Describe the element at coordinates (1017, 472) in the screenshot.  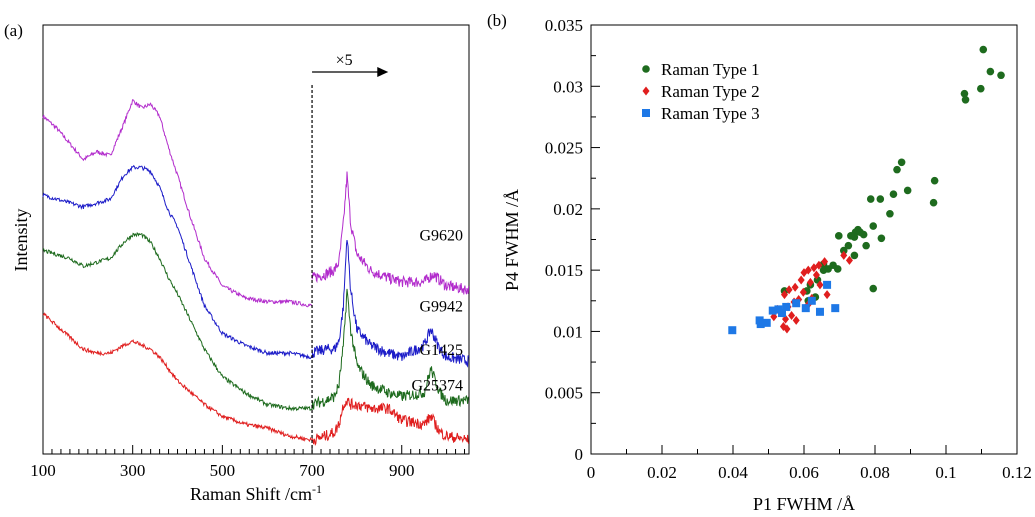
I see `x-tick-label: 0.12` at that location.